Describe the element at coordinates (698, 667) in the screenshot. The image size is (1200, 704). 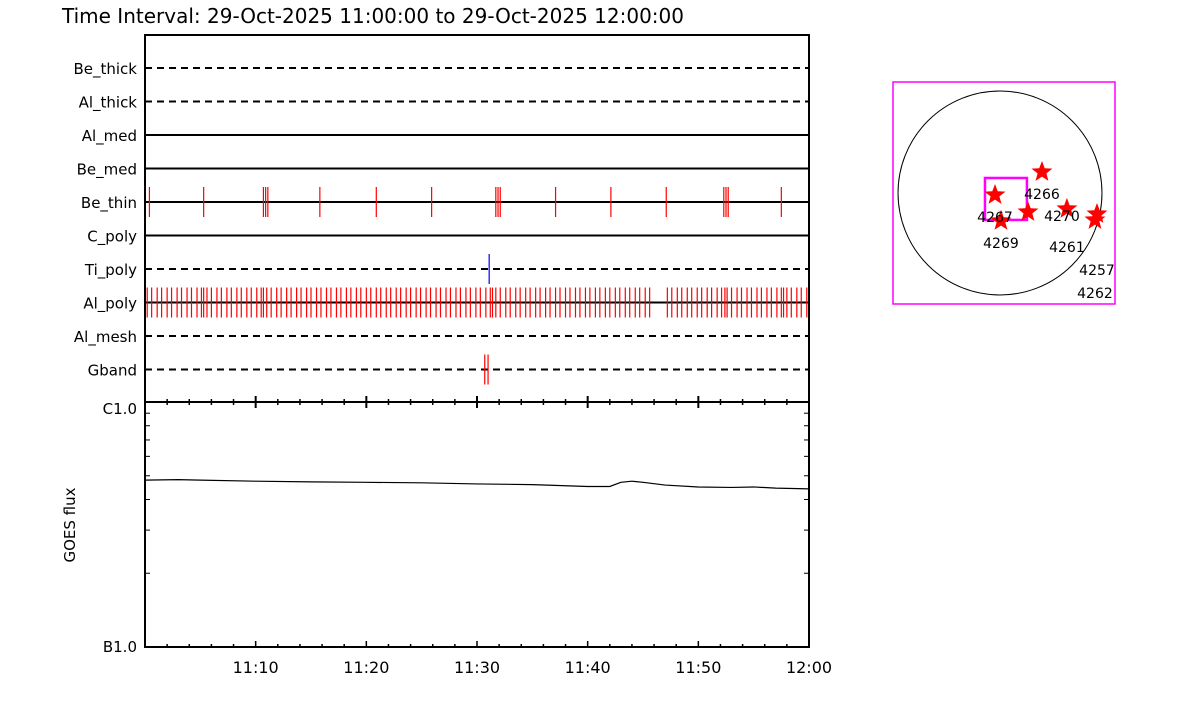
I see `x-tick-label: 11:50` at that location.